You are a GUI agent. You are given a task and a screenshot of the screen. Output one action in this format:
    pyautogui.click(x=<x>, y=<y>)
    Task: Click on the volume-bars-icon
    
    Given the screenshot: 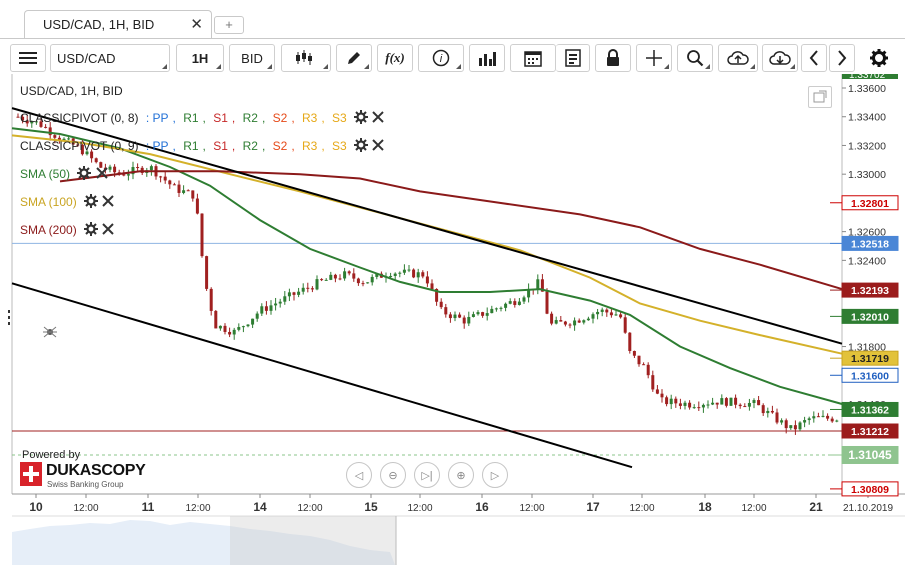 What is the action you would take?
    pyautogui.click(x=487, y=59)
    